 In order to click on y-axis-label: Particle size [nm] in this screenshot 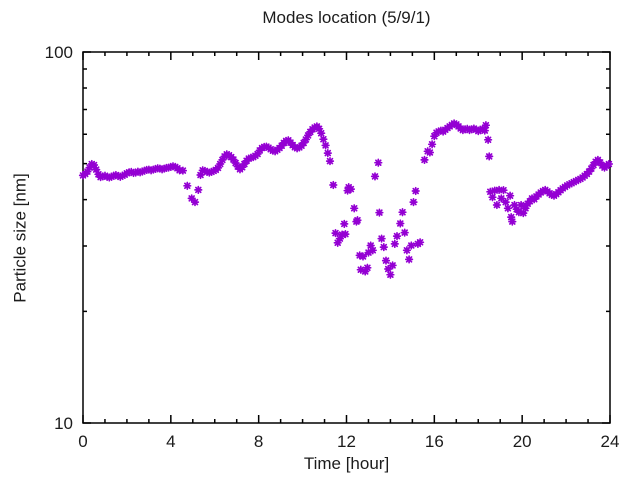, I will do `click(20, 237)`.